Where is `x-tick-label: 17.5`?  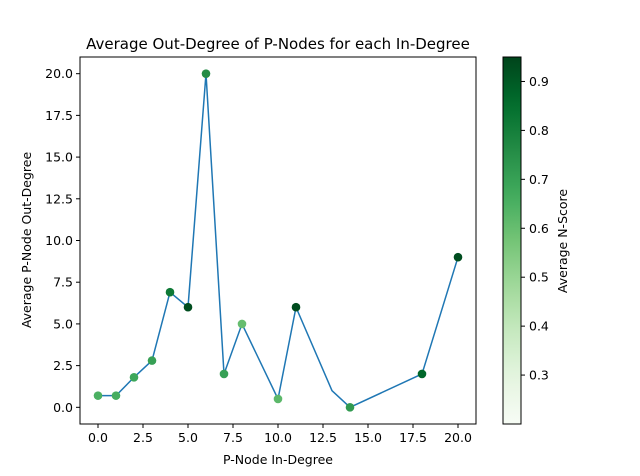 x-tick-label: 17.5 is located at coordinates (413, 437).